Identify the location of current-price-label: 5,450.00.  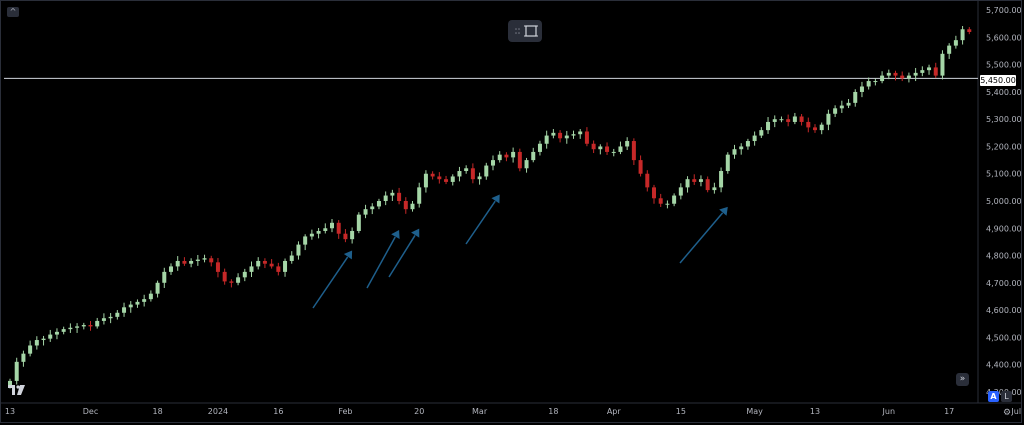
(998, 80).